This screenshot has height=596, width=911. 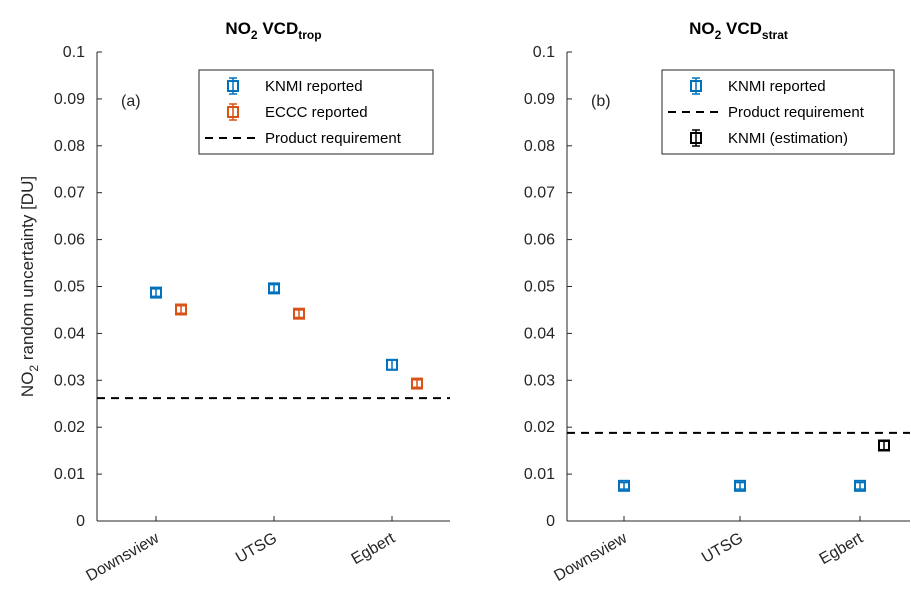 I want to click on legend-label: KNMI (estimation), so click(x=788, y=138).